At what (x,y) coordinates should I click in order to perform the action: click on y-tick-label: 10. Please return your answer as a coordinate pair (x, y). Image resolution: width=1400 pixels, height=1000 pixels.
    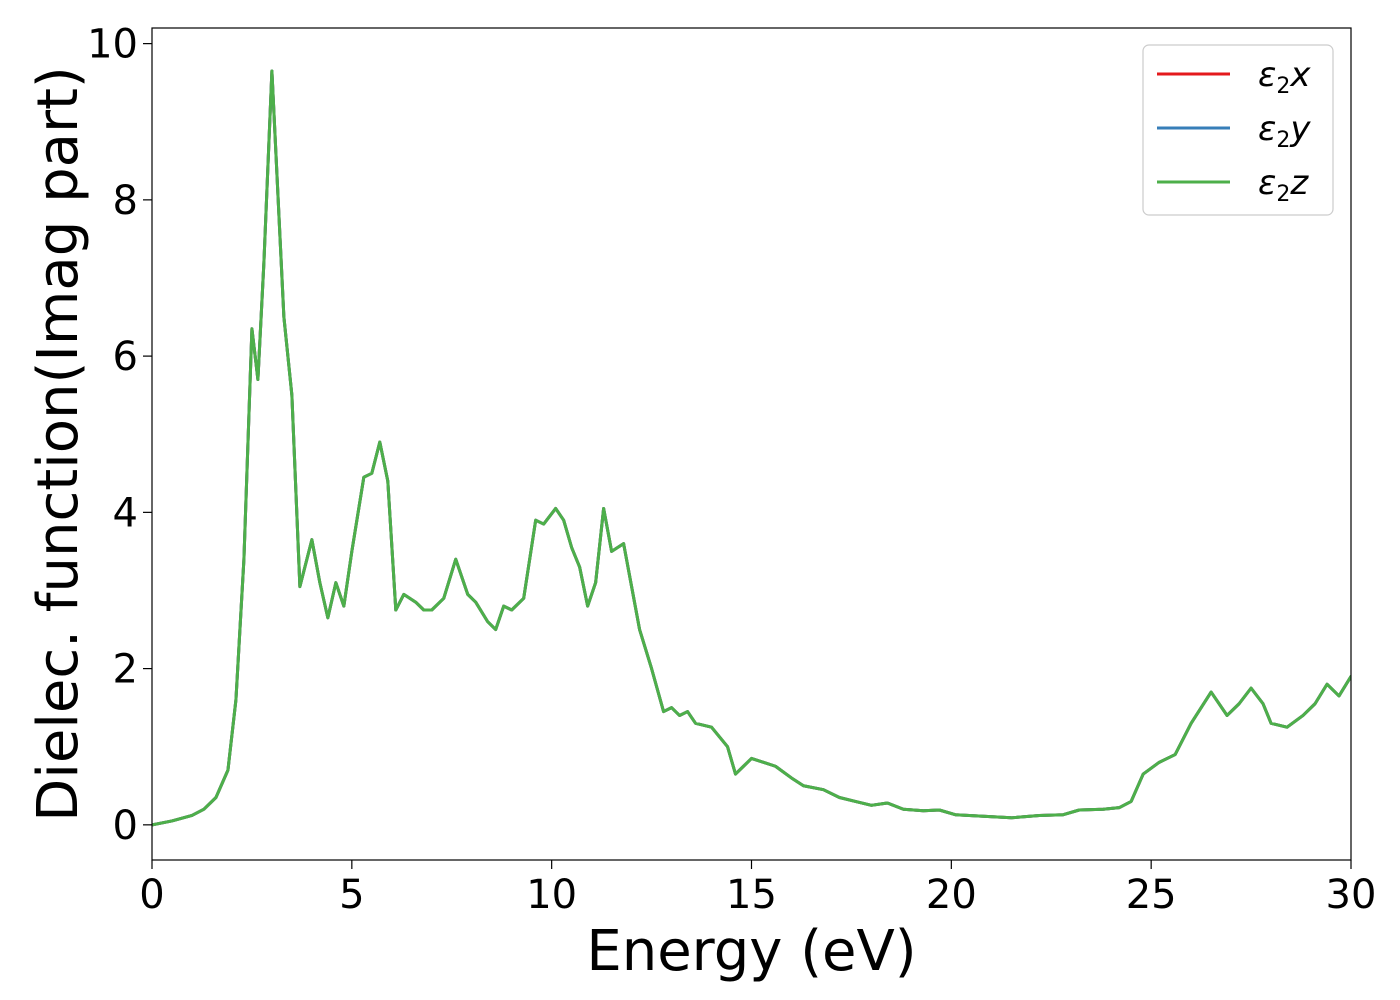
    Looking at the image, I should click on (112, 45).